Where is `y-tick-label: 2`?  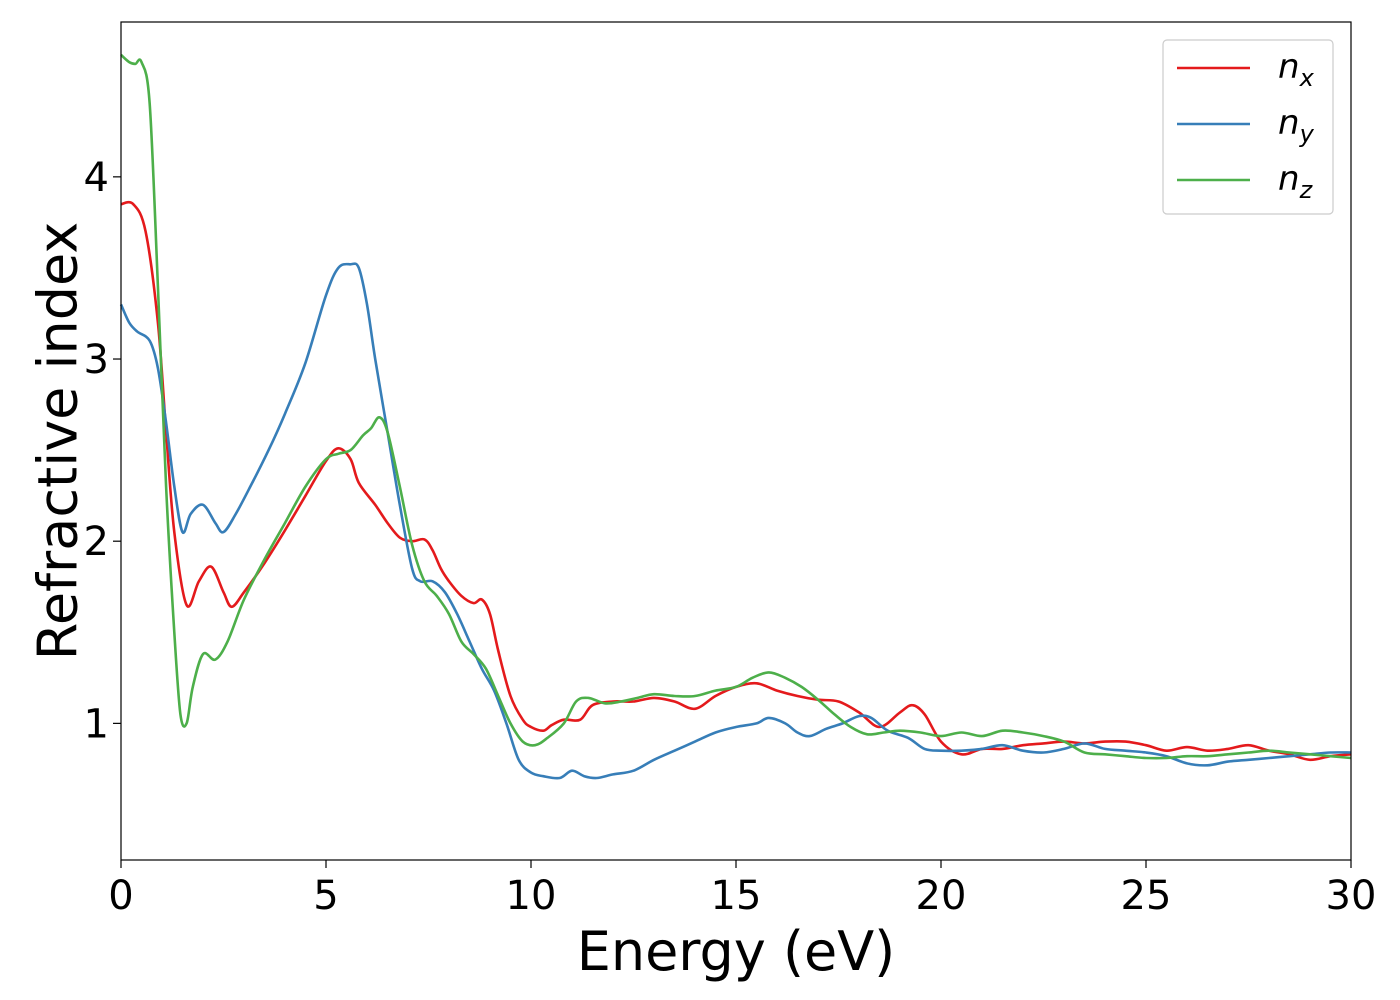 y-tick-label: 2 is located at coordinates (96, 542).